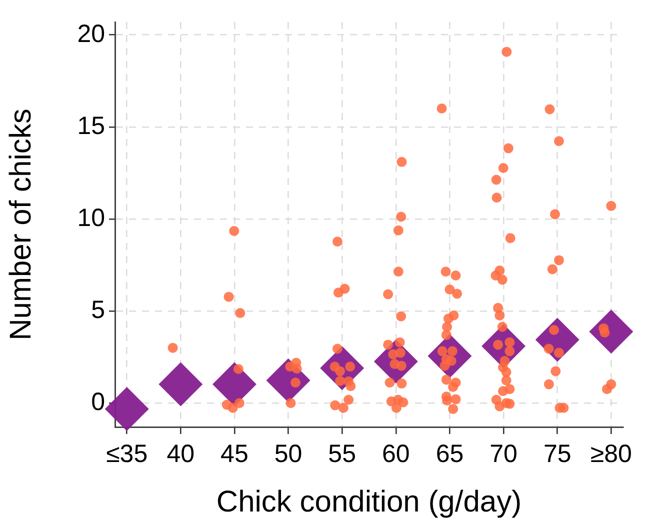  I want to click on x-tick-label: 75, so click(557, 454).